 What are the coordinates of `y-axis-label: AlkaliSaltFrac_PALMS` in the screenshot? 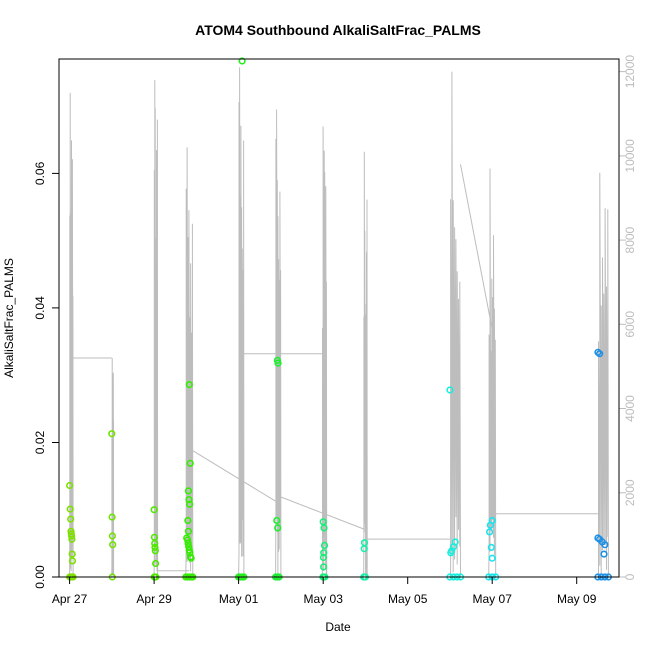 It's located at (9, 318).